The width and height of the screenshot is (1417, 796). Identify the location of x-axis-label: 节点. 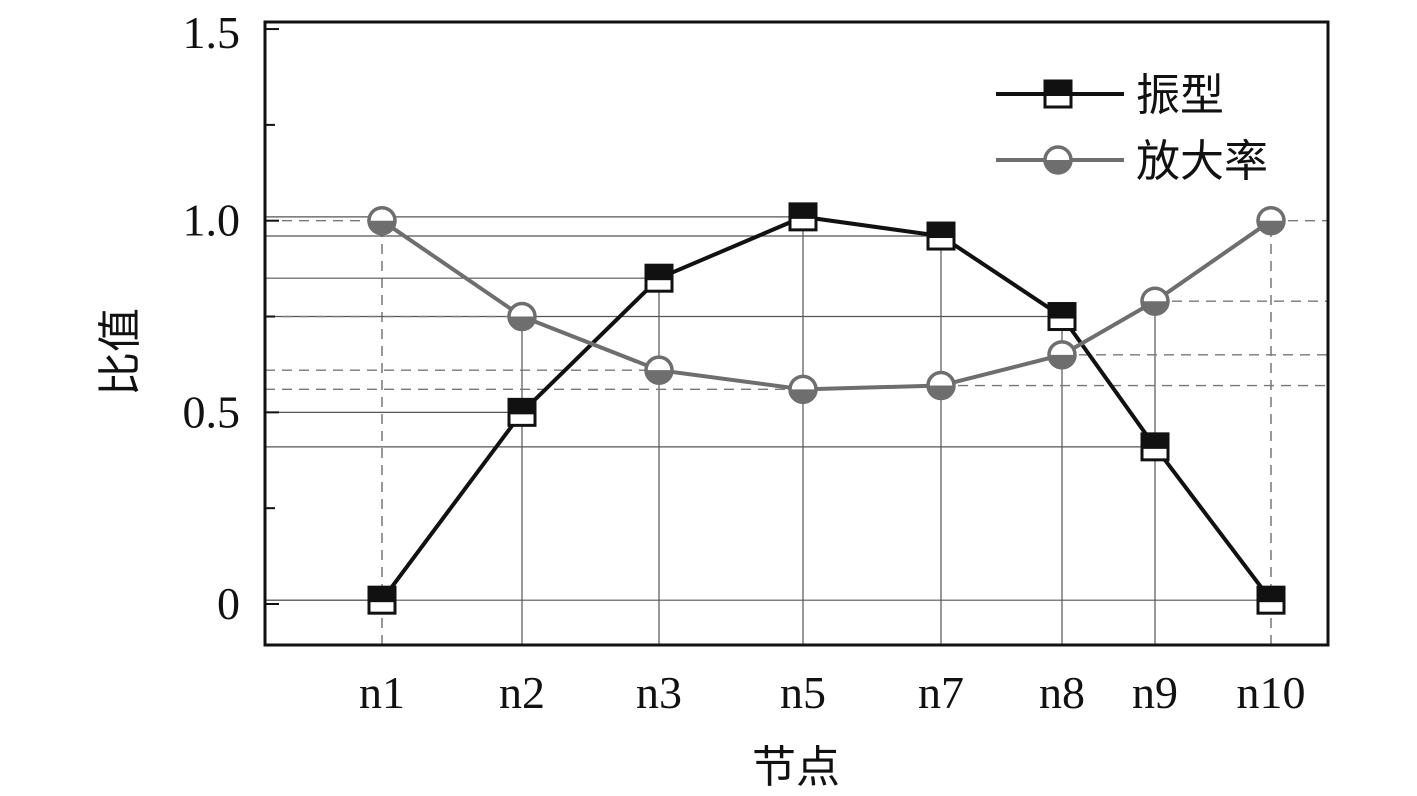
(796, 767).